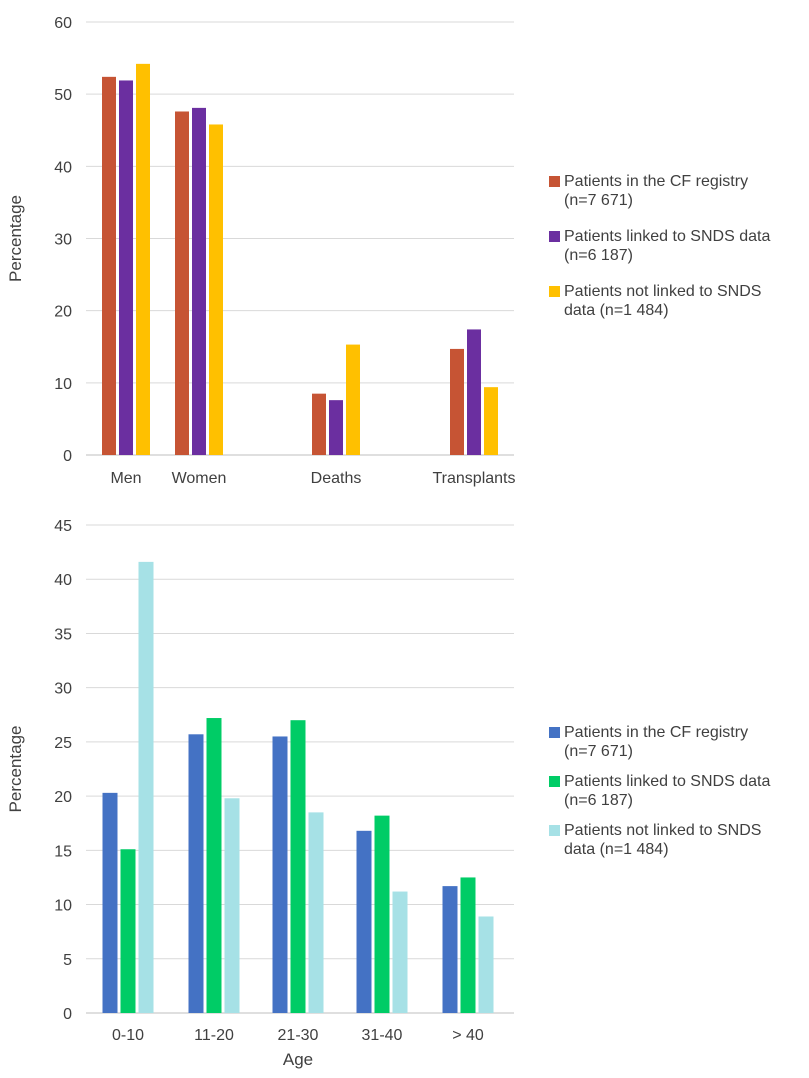 The height and width of the screenshot is (1078, 809). I want to click on y-tick-label: 5, so click(67, 960).